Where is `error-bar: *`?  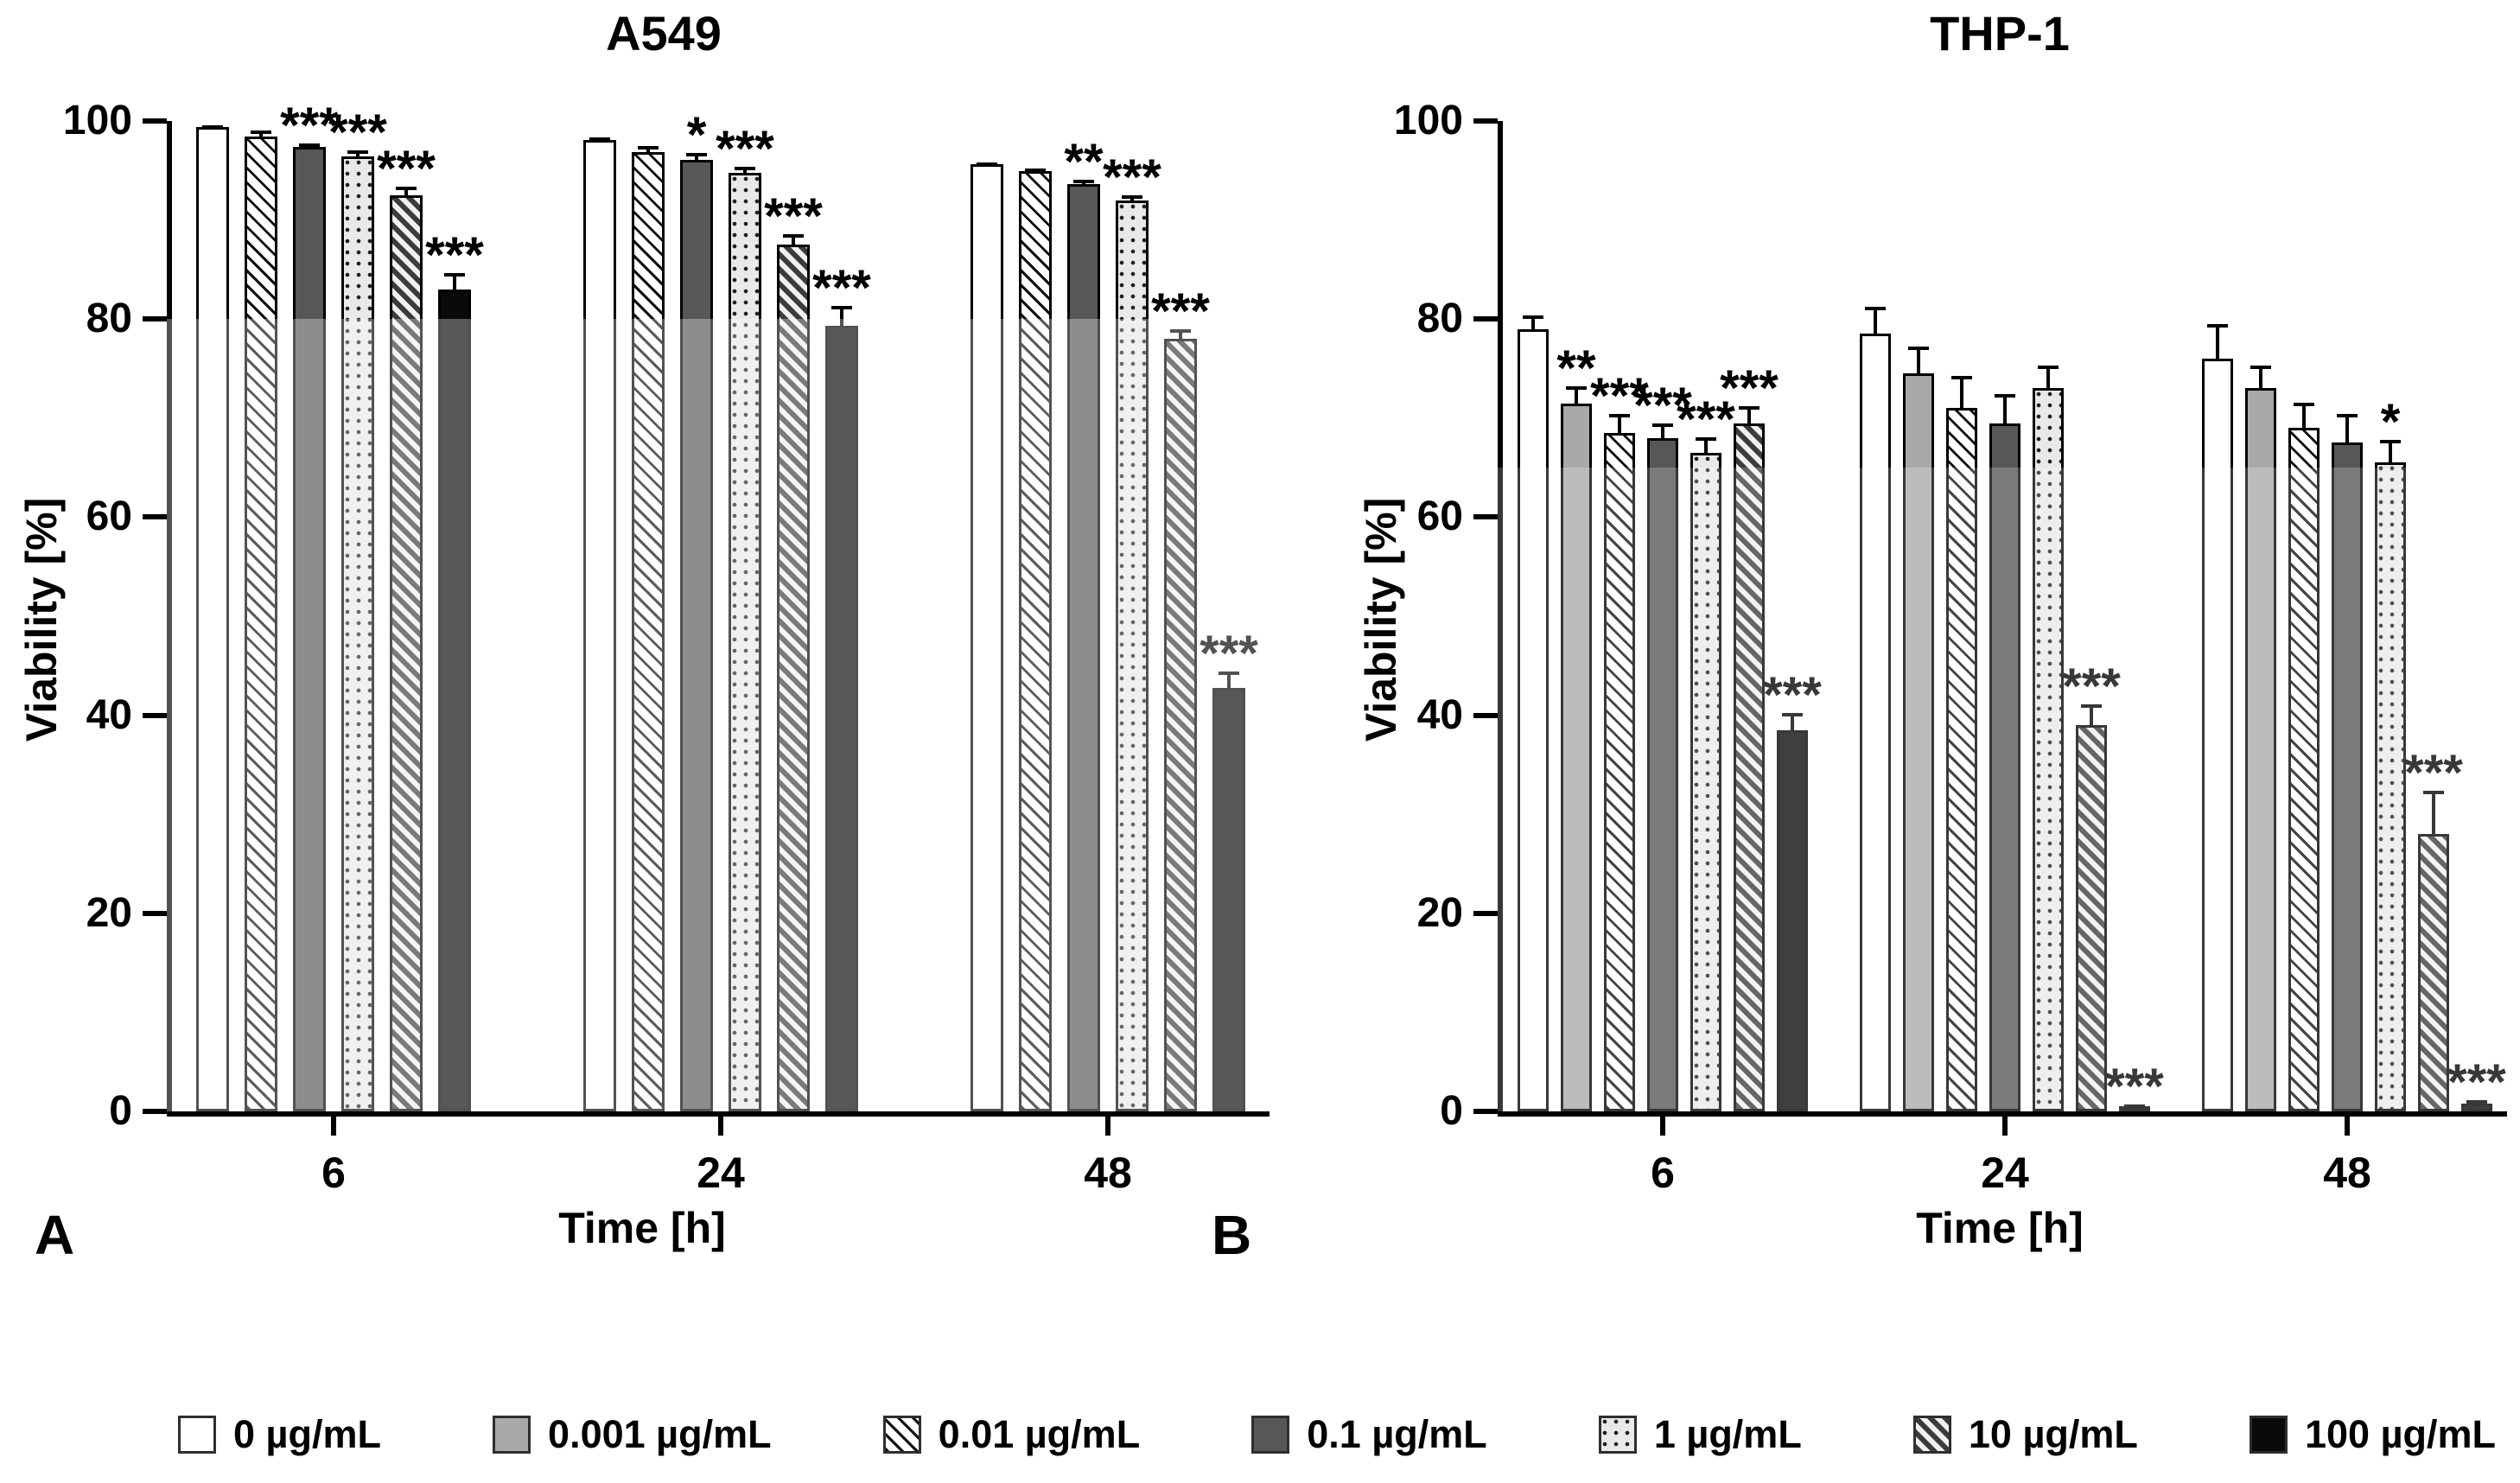
error-bar: * is located at coordinates (696, 136).